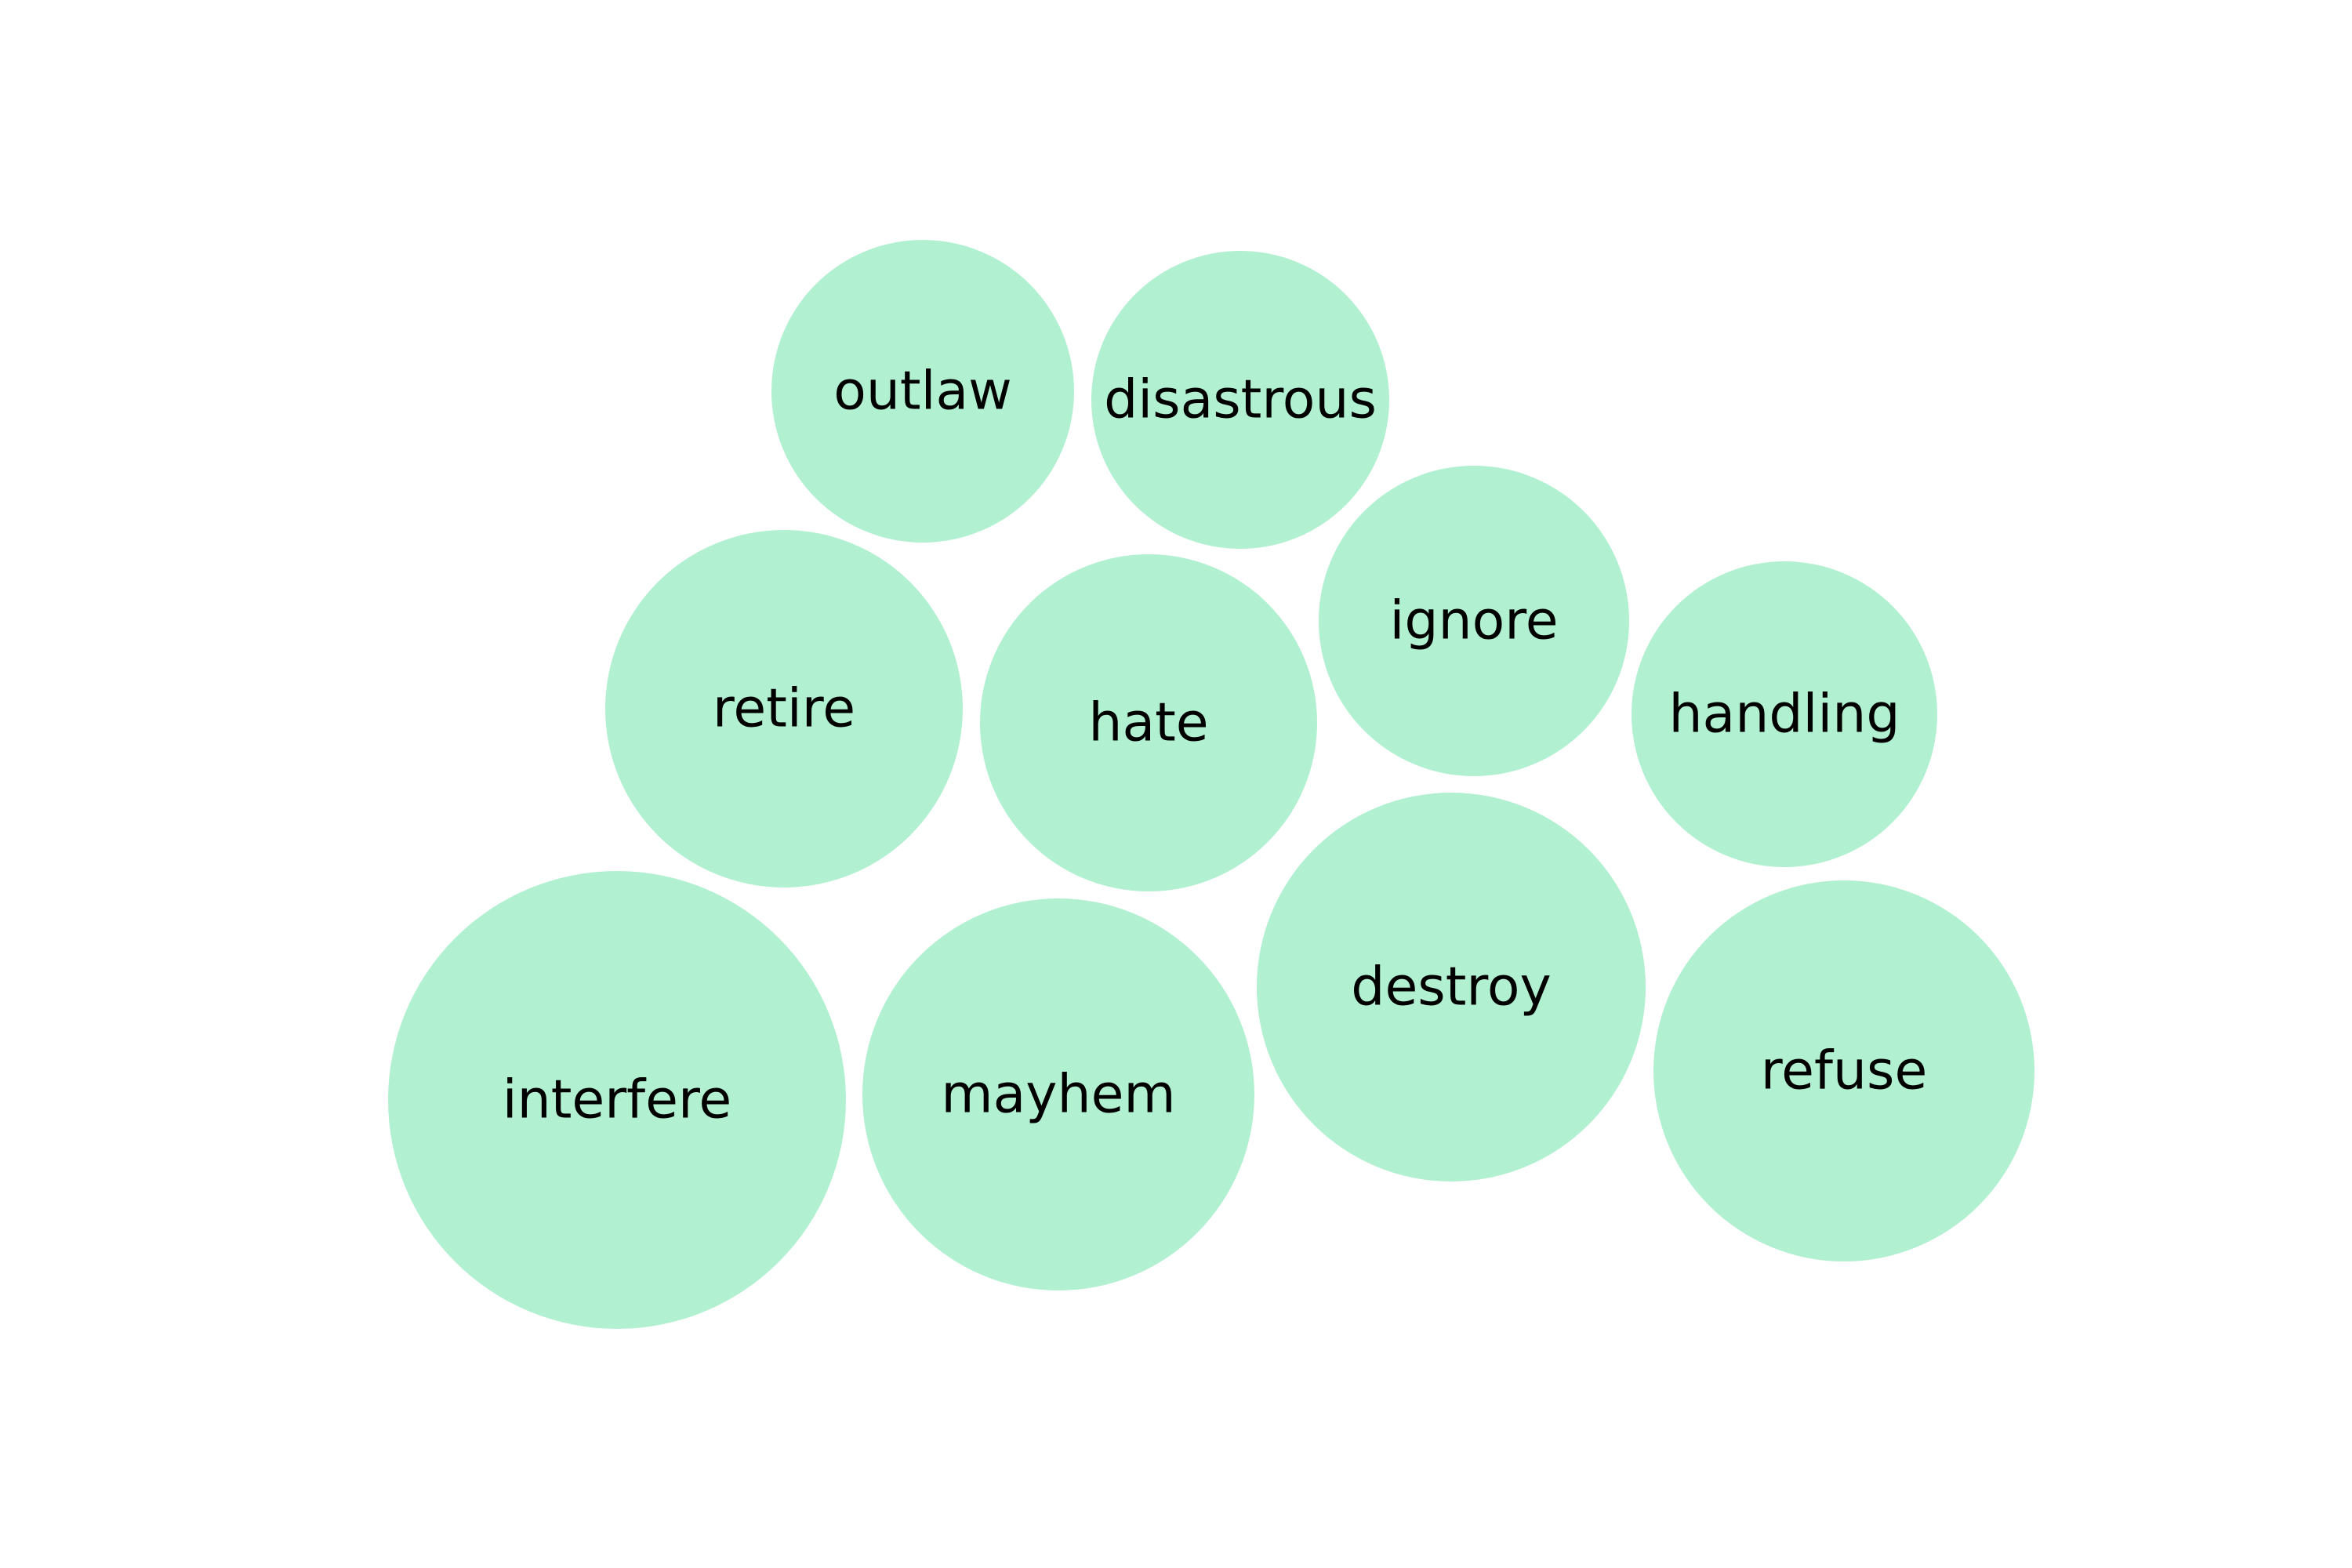 The width and height of the screenshot is (2352, 1568). I want to click on bubble-circle-hate, so click(1148, 722).